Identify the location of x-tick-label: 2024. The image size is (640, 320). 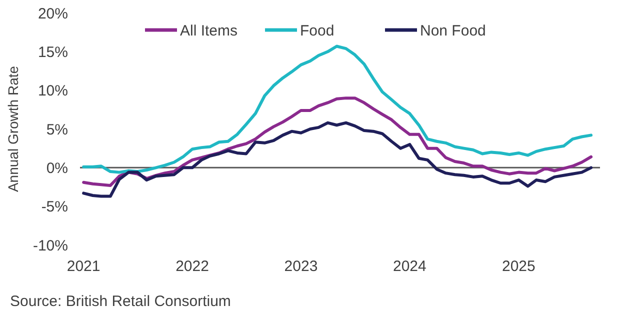
(409, 266).